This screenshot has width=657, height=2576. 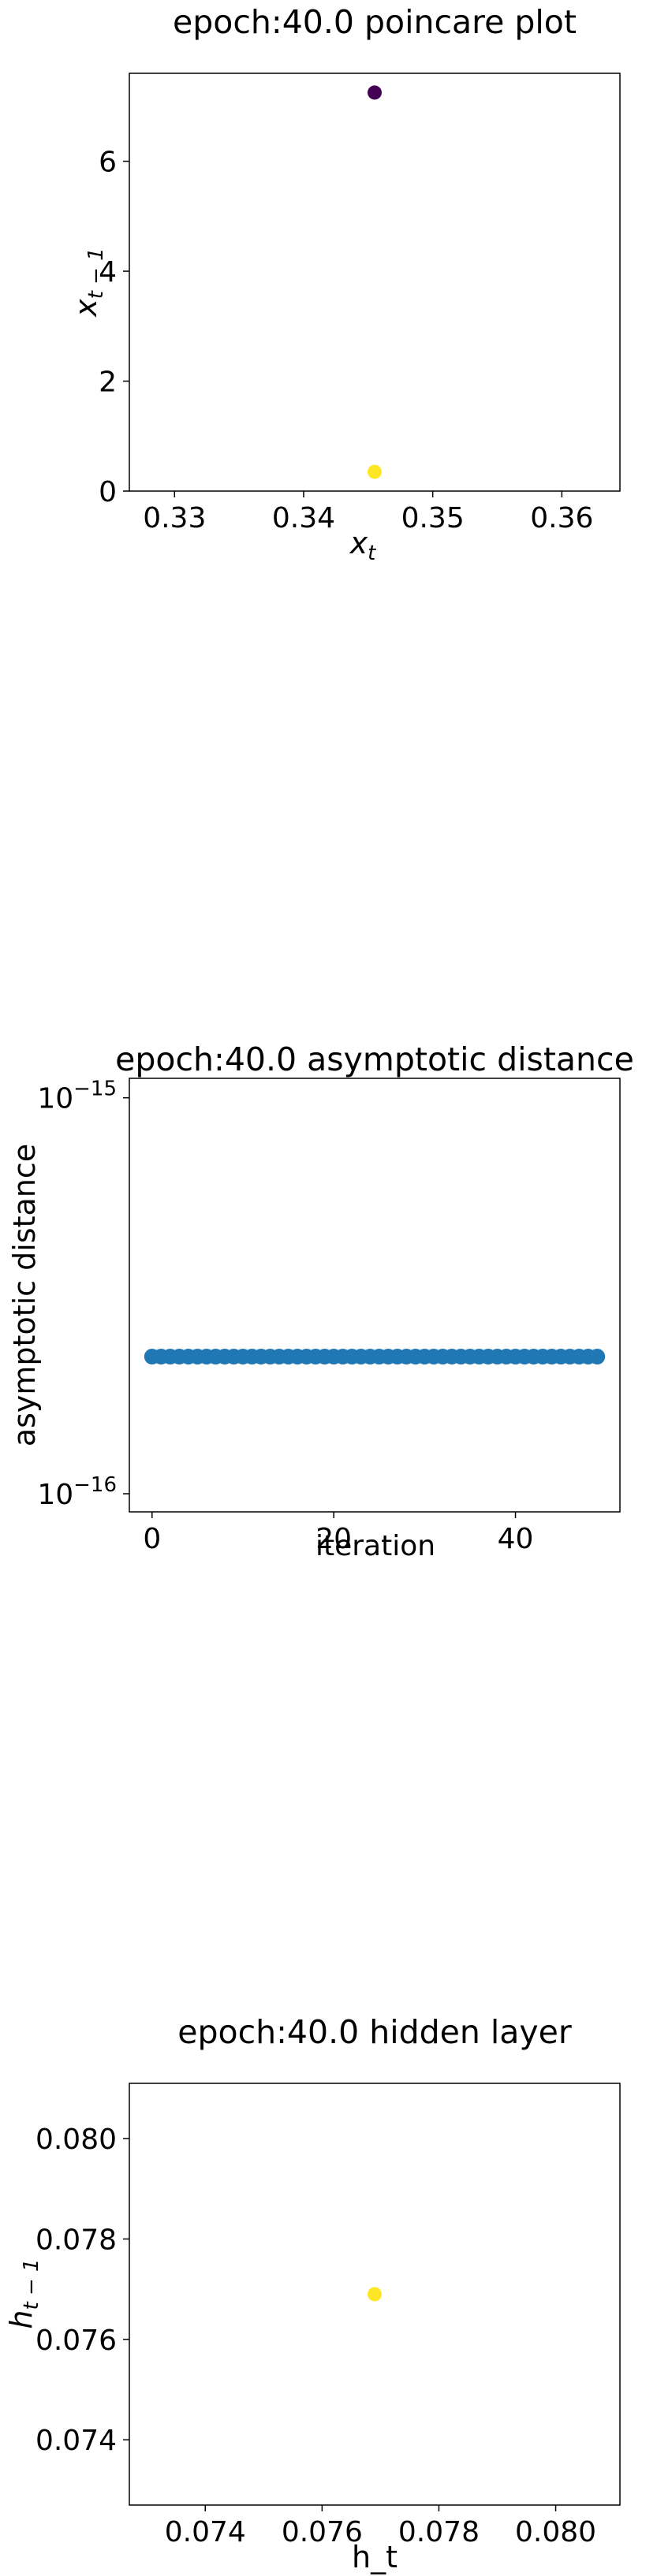 What do you see at coordinates (82, 2290) in the screenshot?
I see `y-ticks: 0.074 0.076 0.078 0.080` at bounding box center [82, 2290].